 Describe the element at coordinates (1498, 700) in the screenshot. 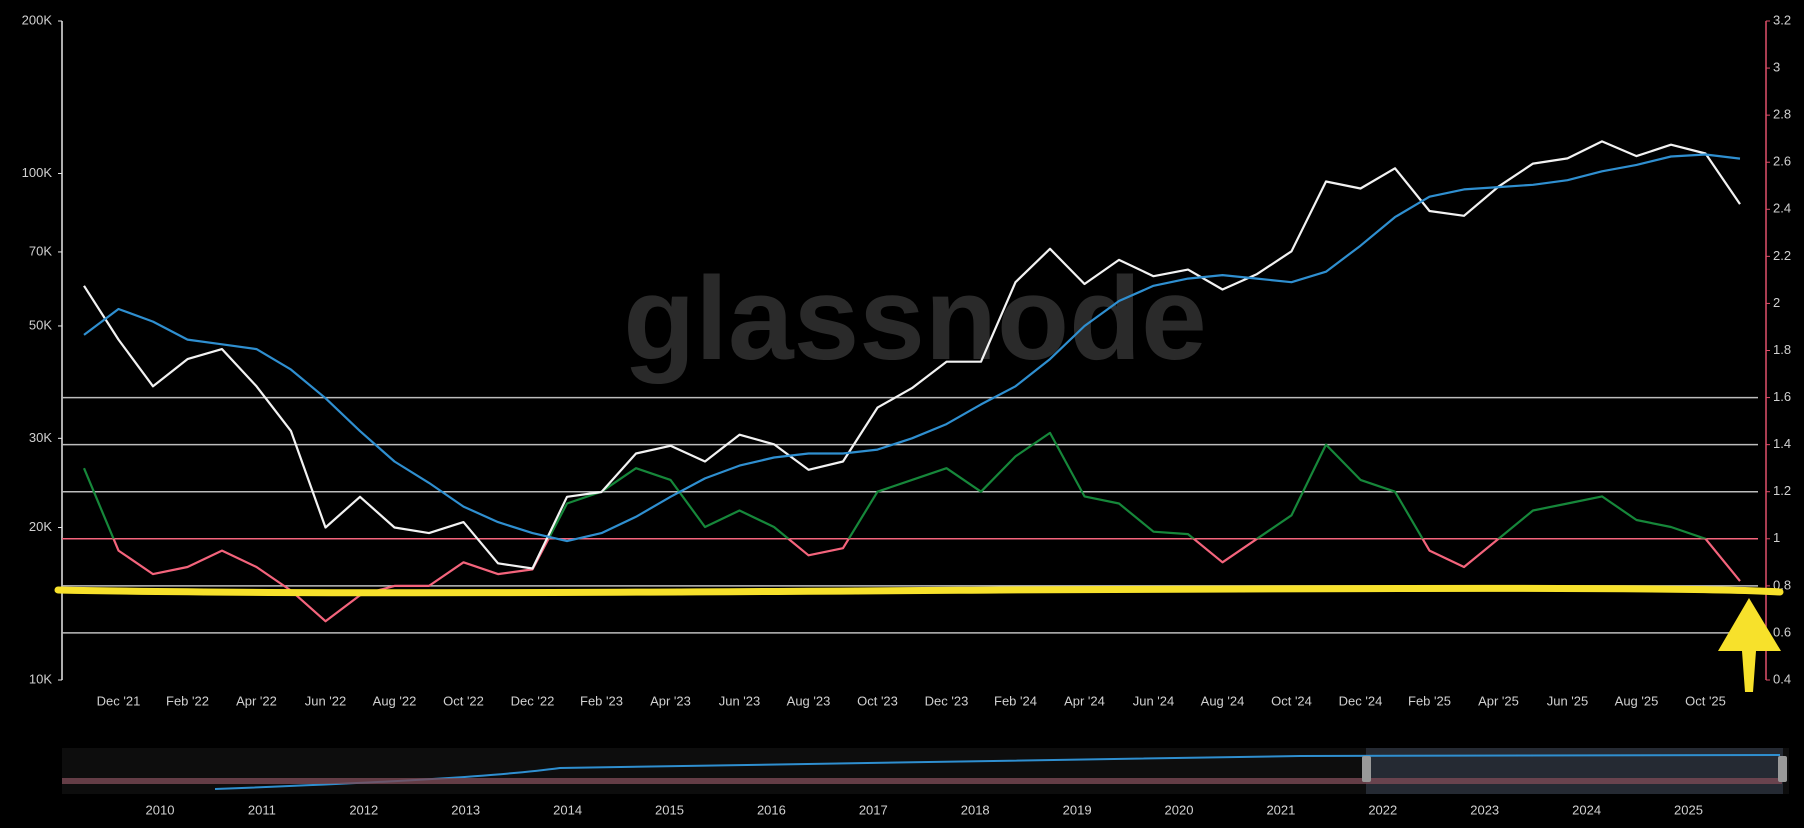

I see `x-tick-label: Apr '25` at that location.